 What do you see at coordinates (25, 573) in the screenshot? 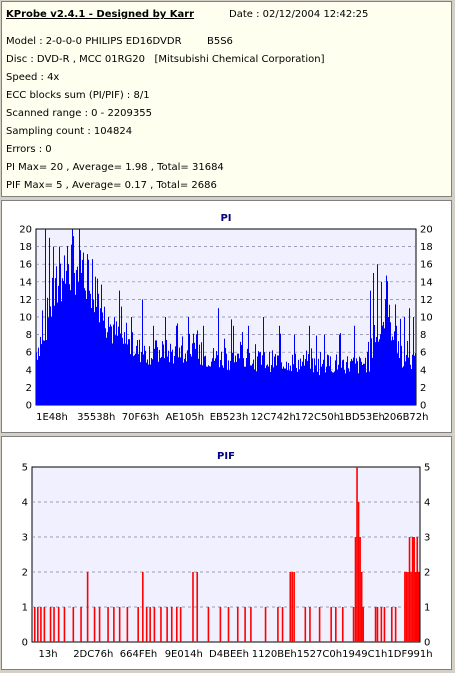
I see `y-tick-label-left: 2` at bounding box center [25, 573].